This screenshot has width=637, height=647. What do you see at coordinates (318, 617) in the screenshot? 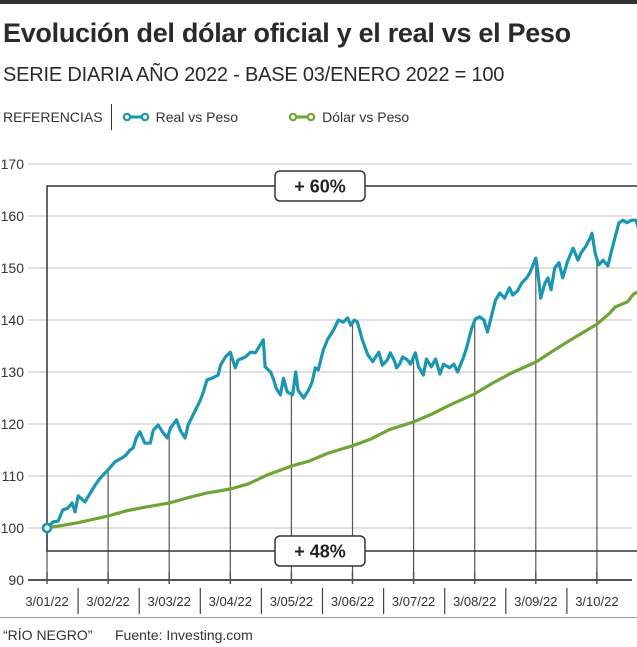
I see `footer-rule` at bounding box center [318, 617].